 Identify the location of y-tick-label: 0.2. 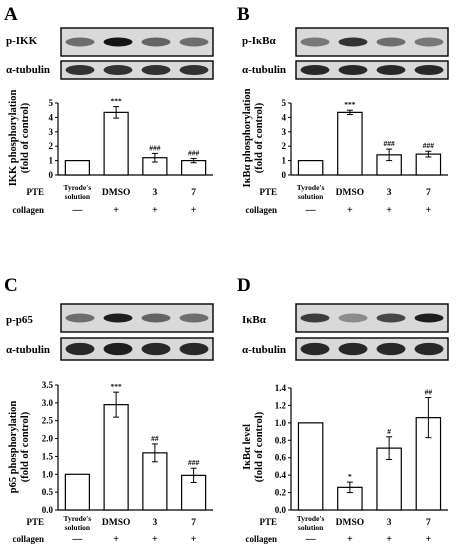
(281, 493).